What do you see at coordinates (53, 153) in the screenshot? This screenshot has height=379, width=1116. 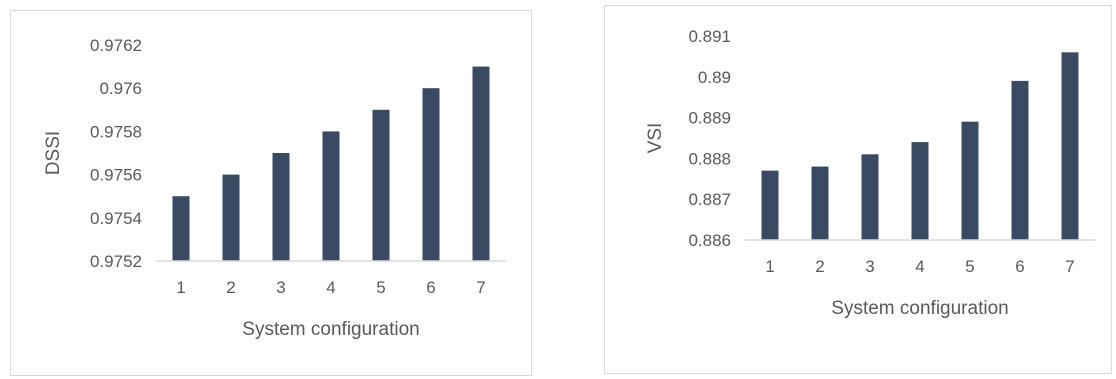 I see `y-axis-title: DSSI` at bounding box center [53, 153].